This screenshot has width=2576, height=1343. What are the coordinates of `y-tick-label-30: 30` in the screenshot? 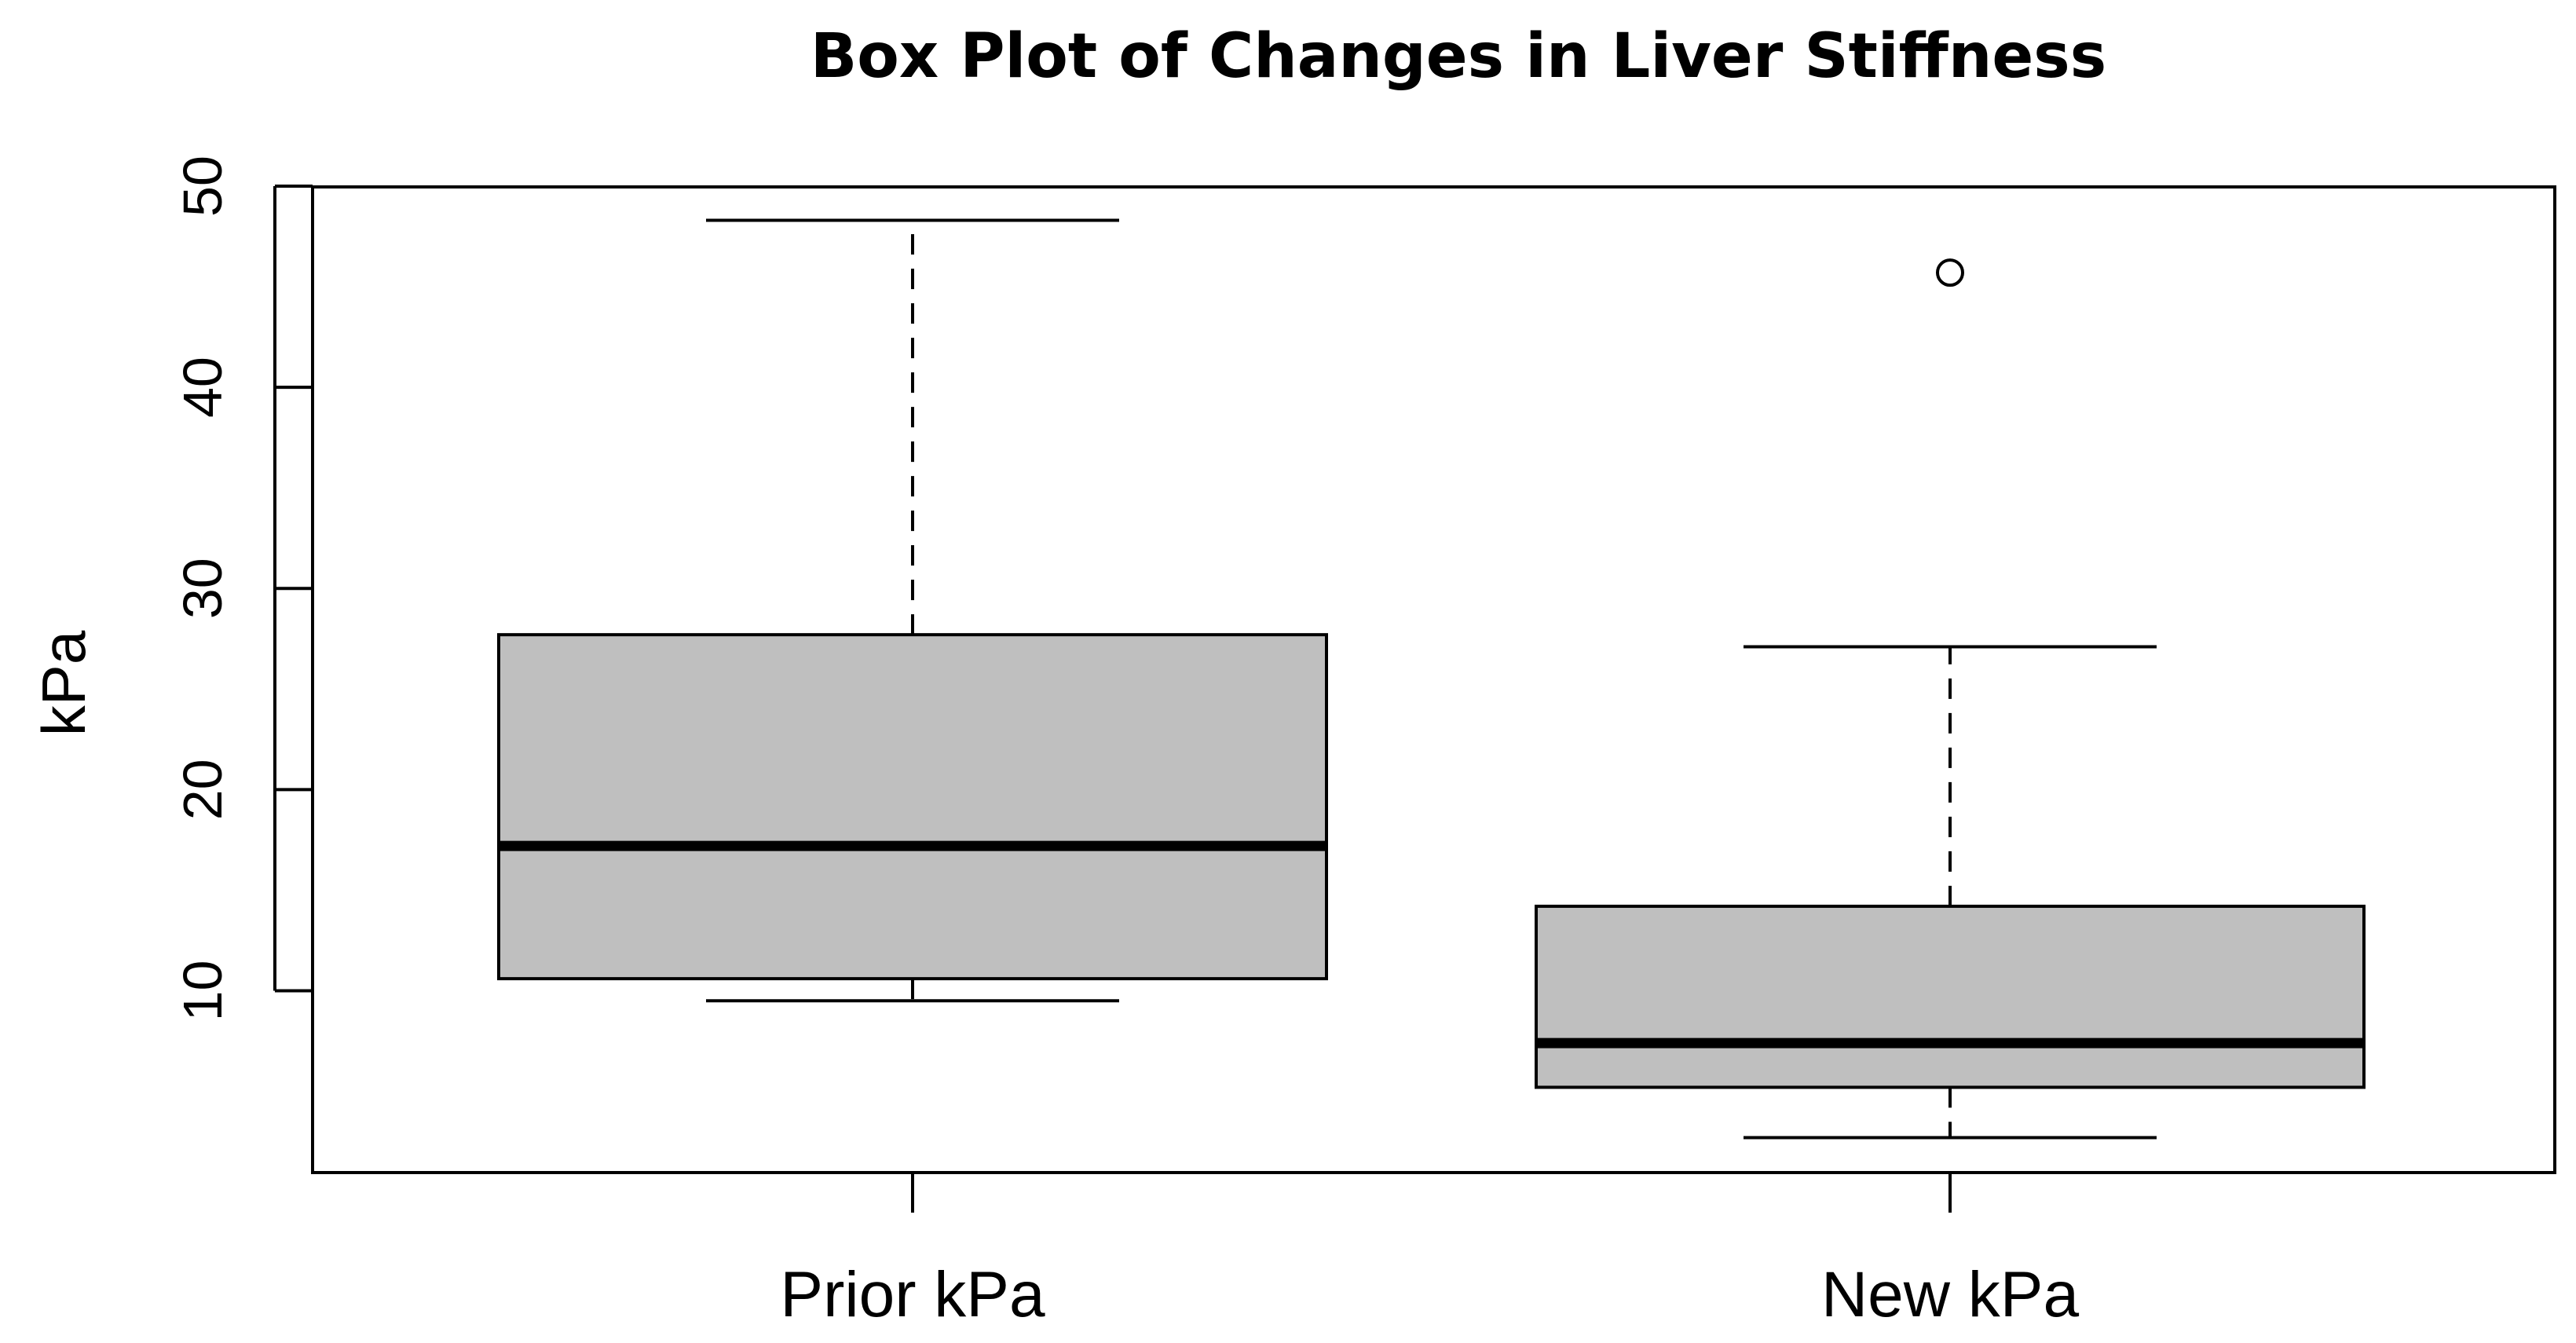 It's located at (203, 588).